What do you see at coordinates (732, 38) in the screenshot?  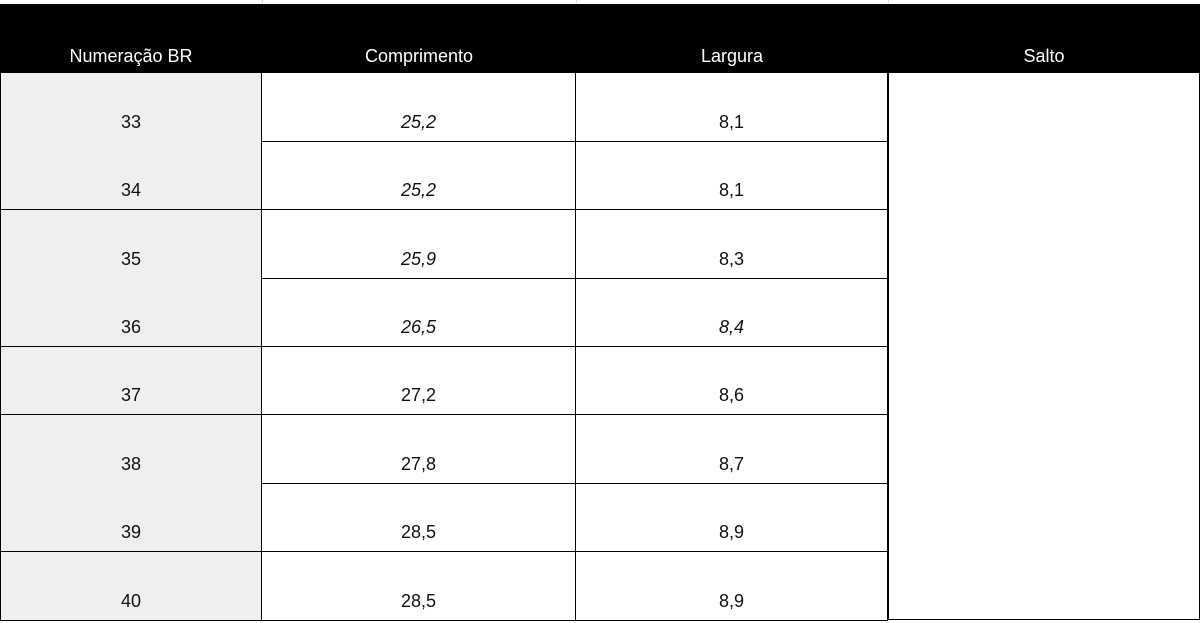 I see `header-cell: Largura` at bounding box center [732, 38].